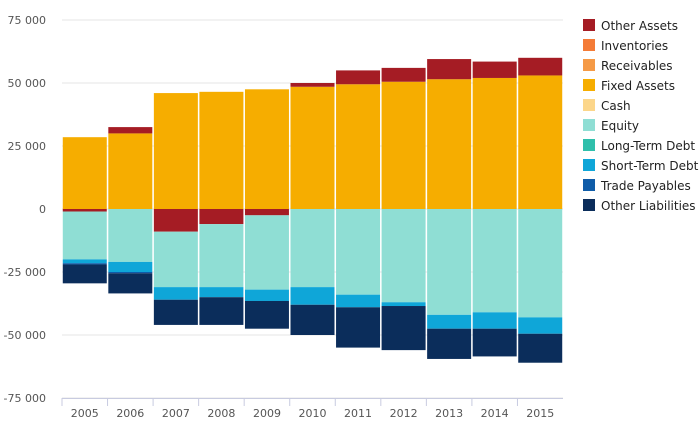  What do you see at coordinates (176, 413) in the screenshot?
I see `x-tick-label: 2007` at bounding box center [176, 413].